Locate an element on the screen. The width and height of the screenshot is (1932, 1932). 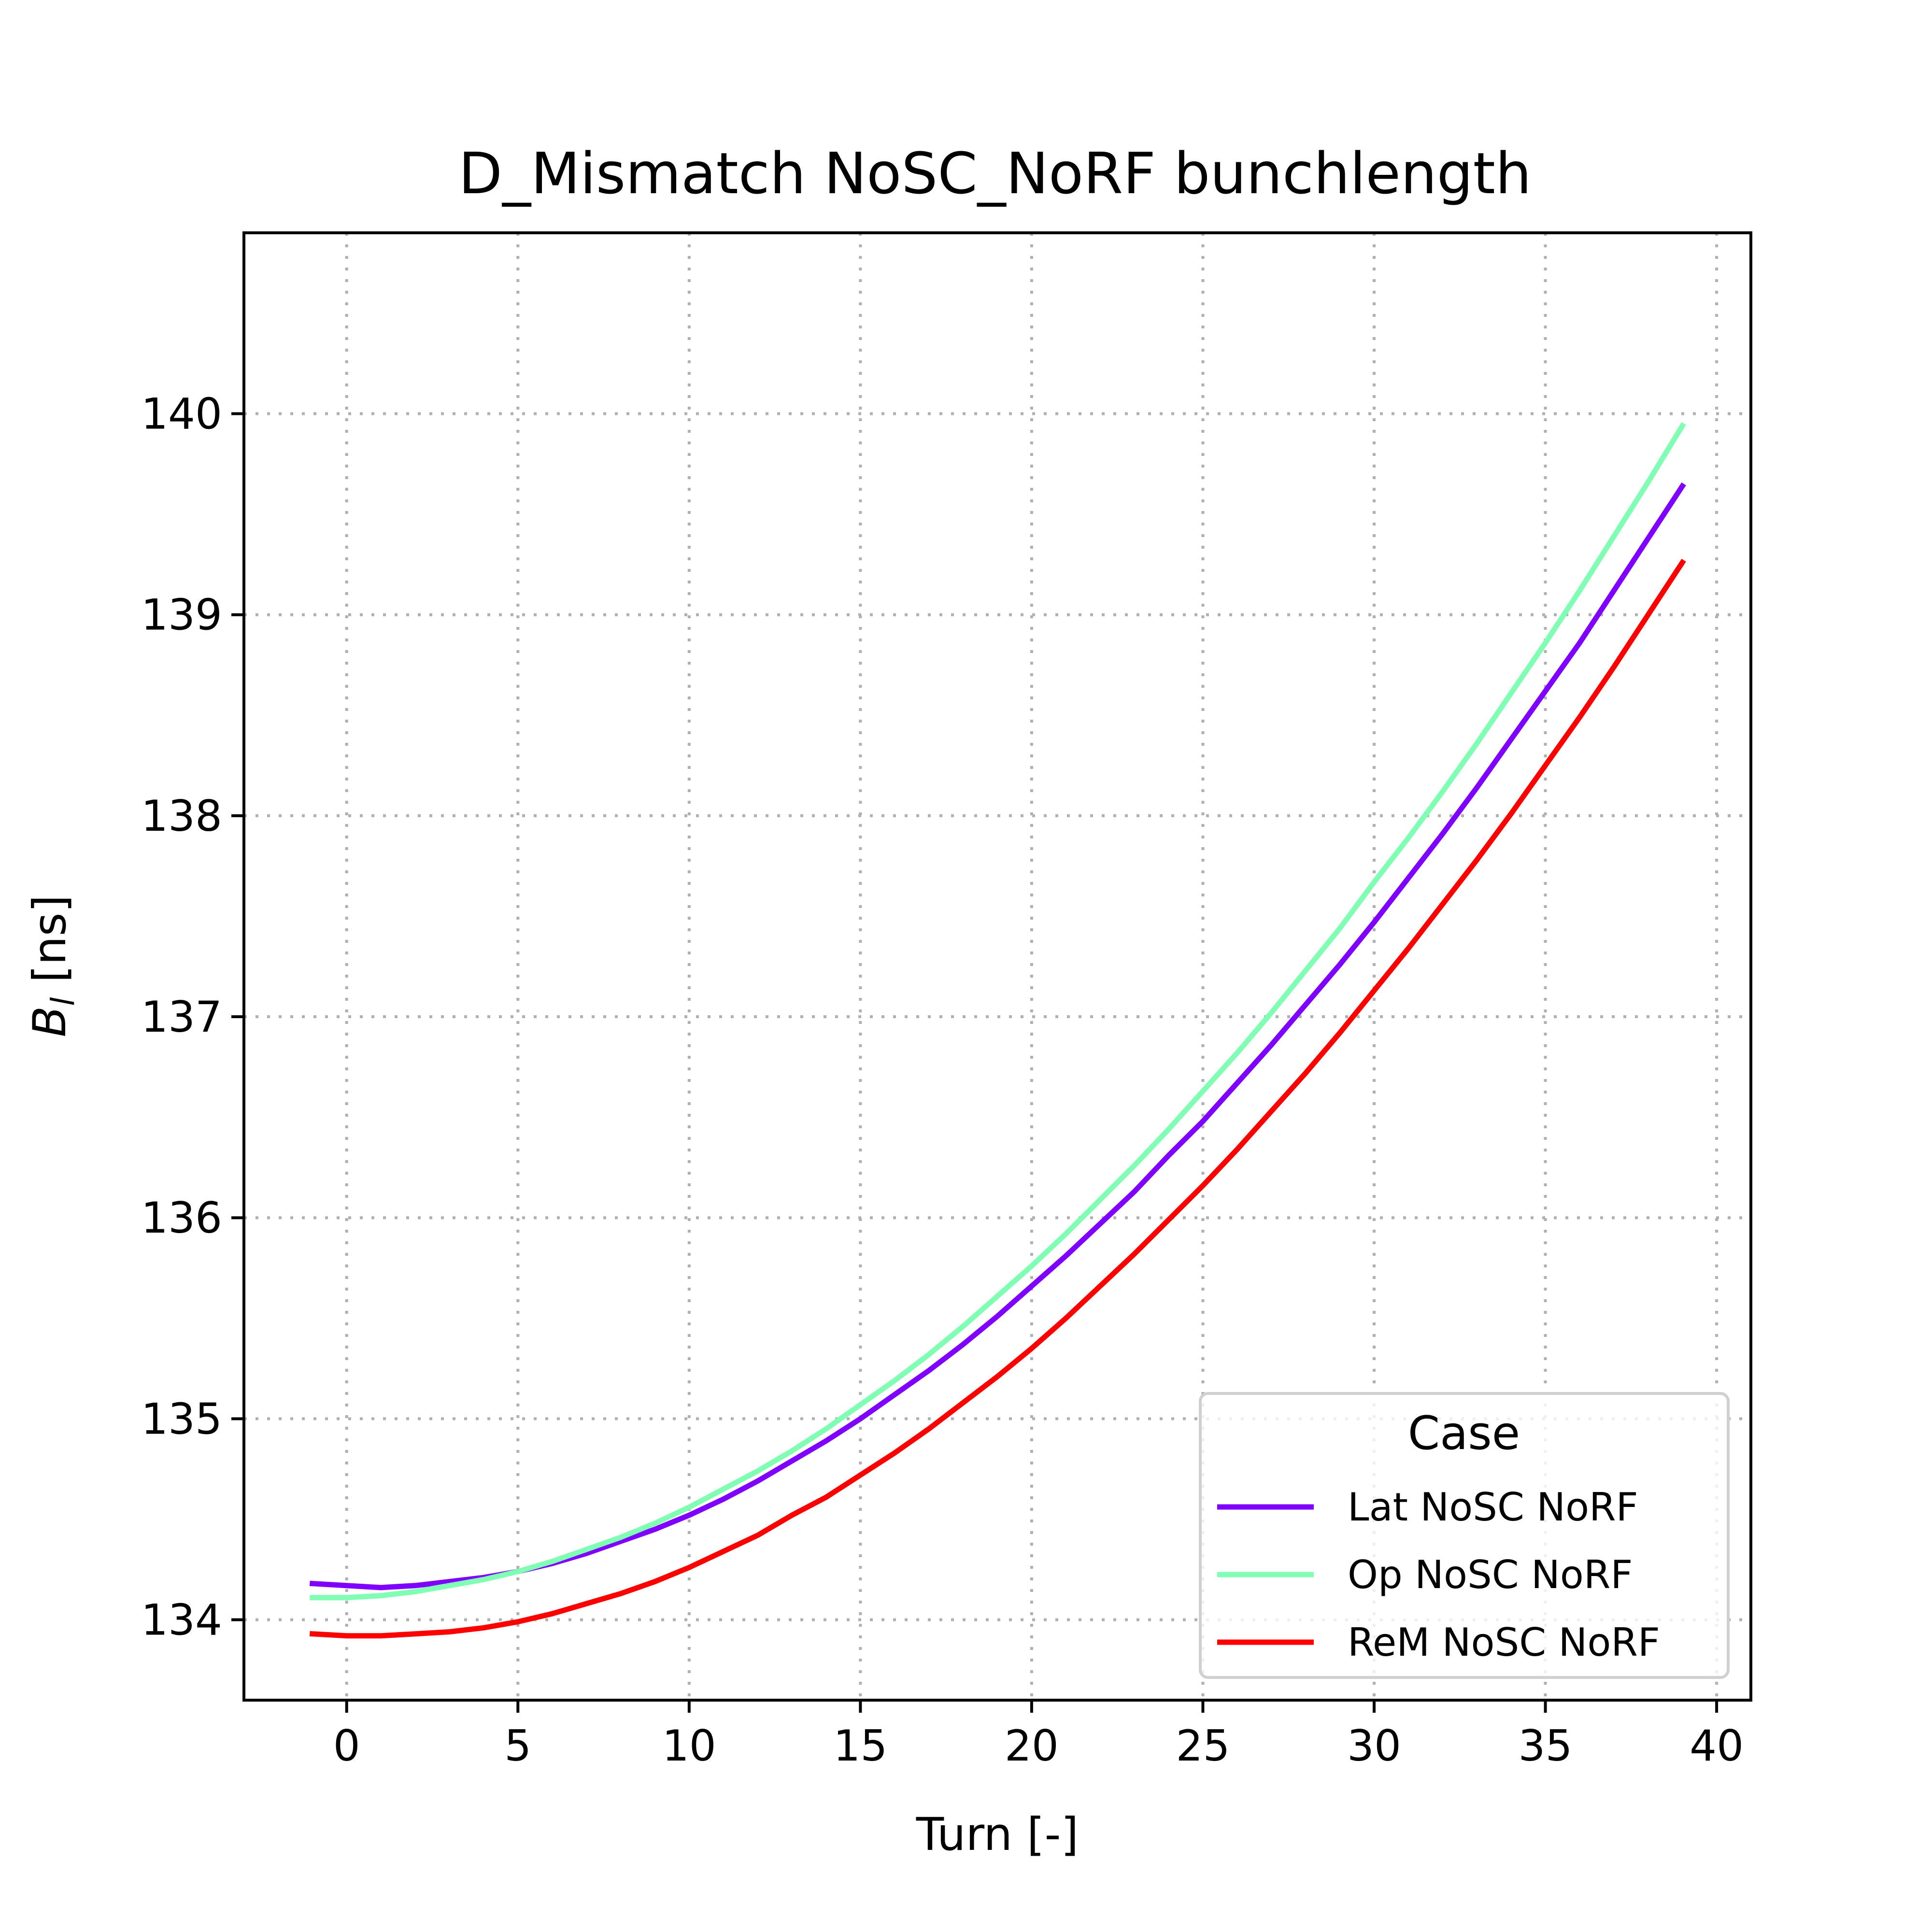
x-tick-label: 5 is located at coordinates (517, 1746).